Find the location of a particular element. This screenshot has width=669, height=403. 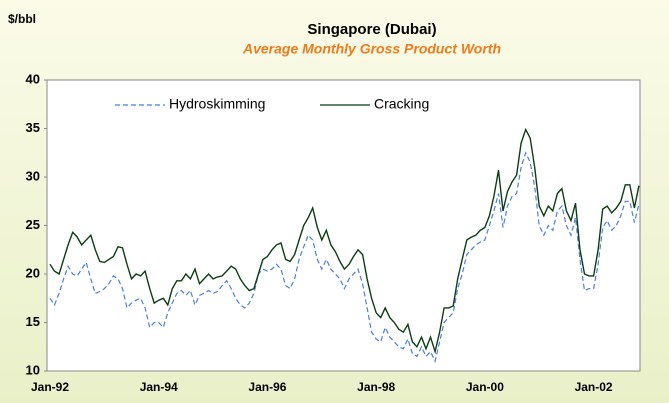

y-tick-label: 15 is located at coordinates (33, 321).